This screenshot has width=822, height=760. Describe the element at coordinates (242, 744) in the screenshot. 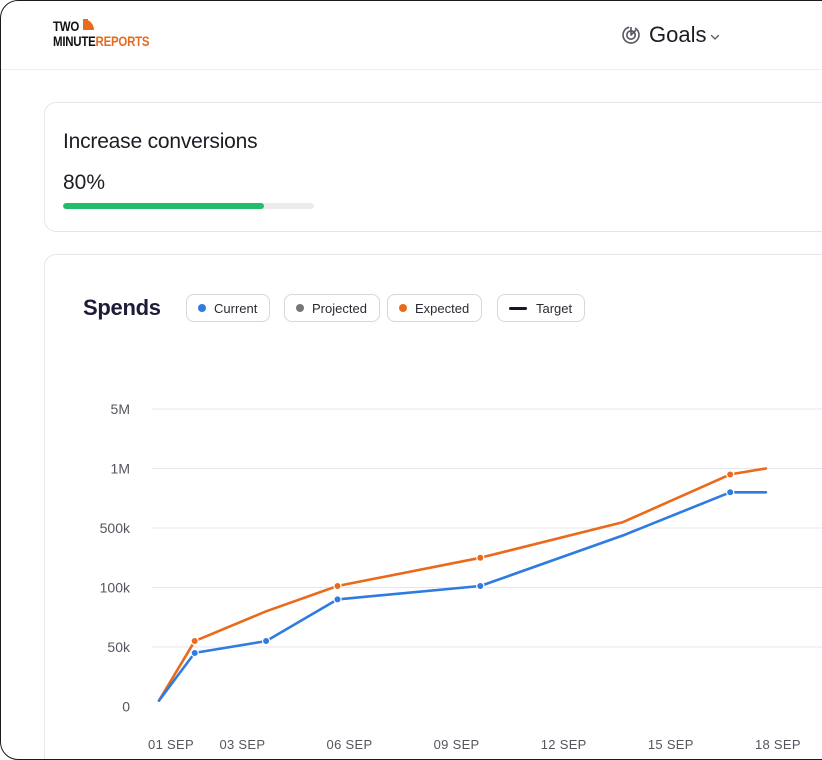

I see `x-tick-label: 03 SEP` at that location.